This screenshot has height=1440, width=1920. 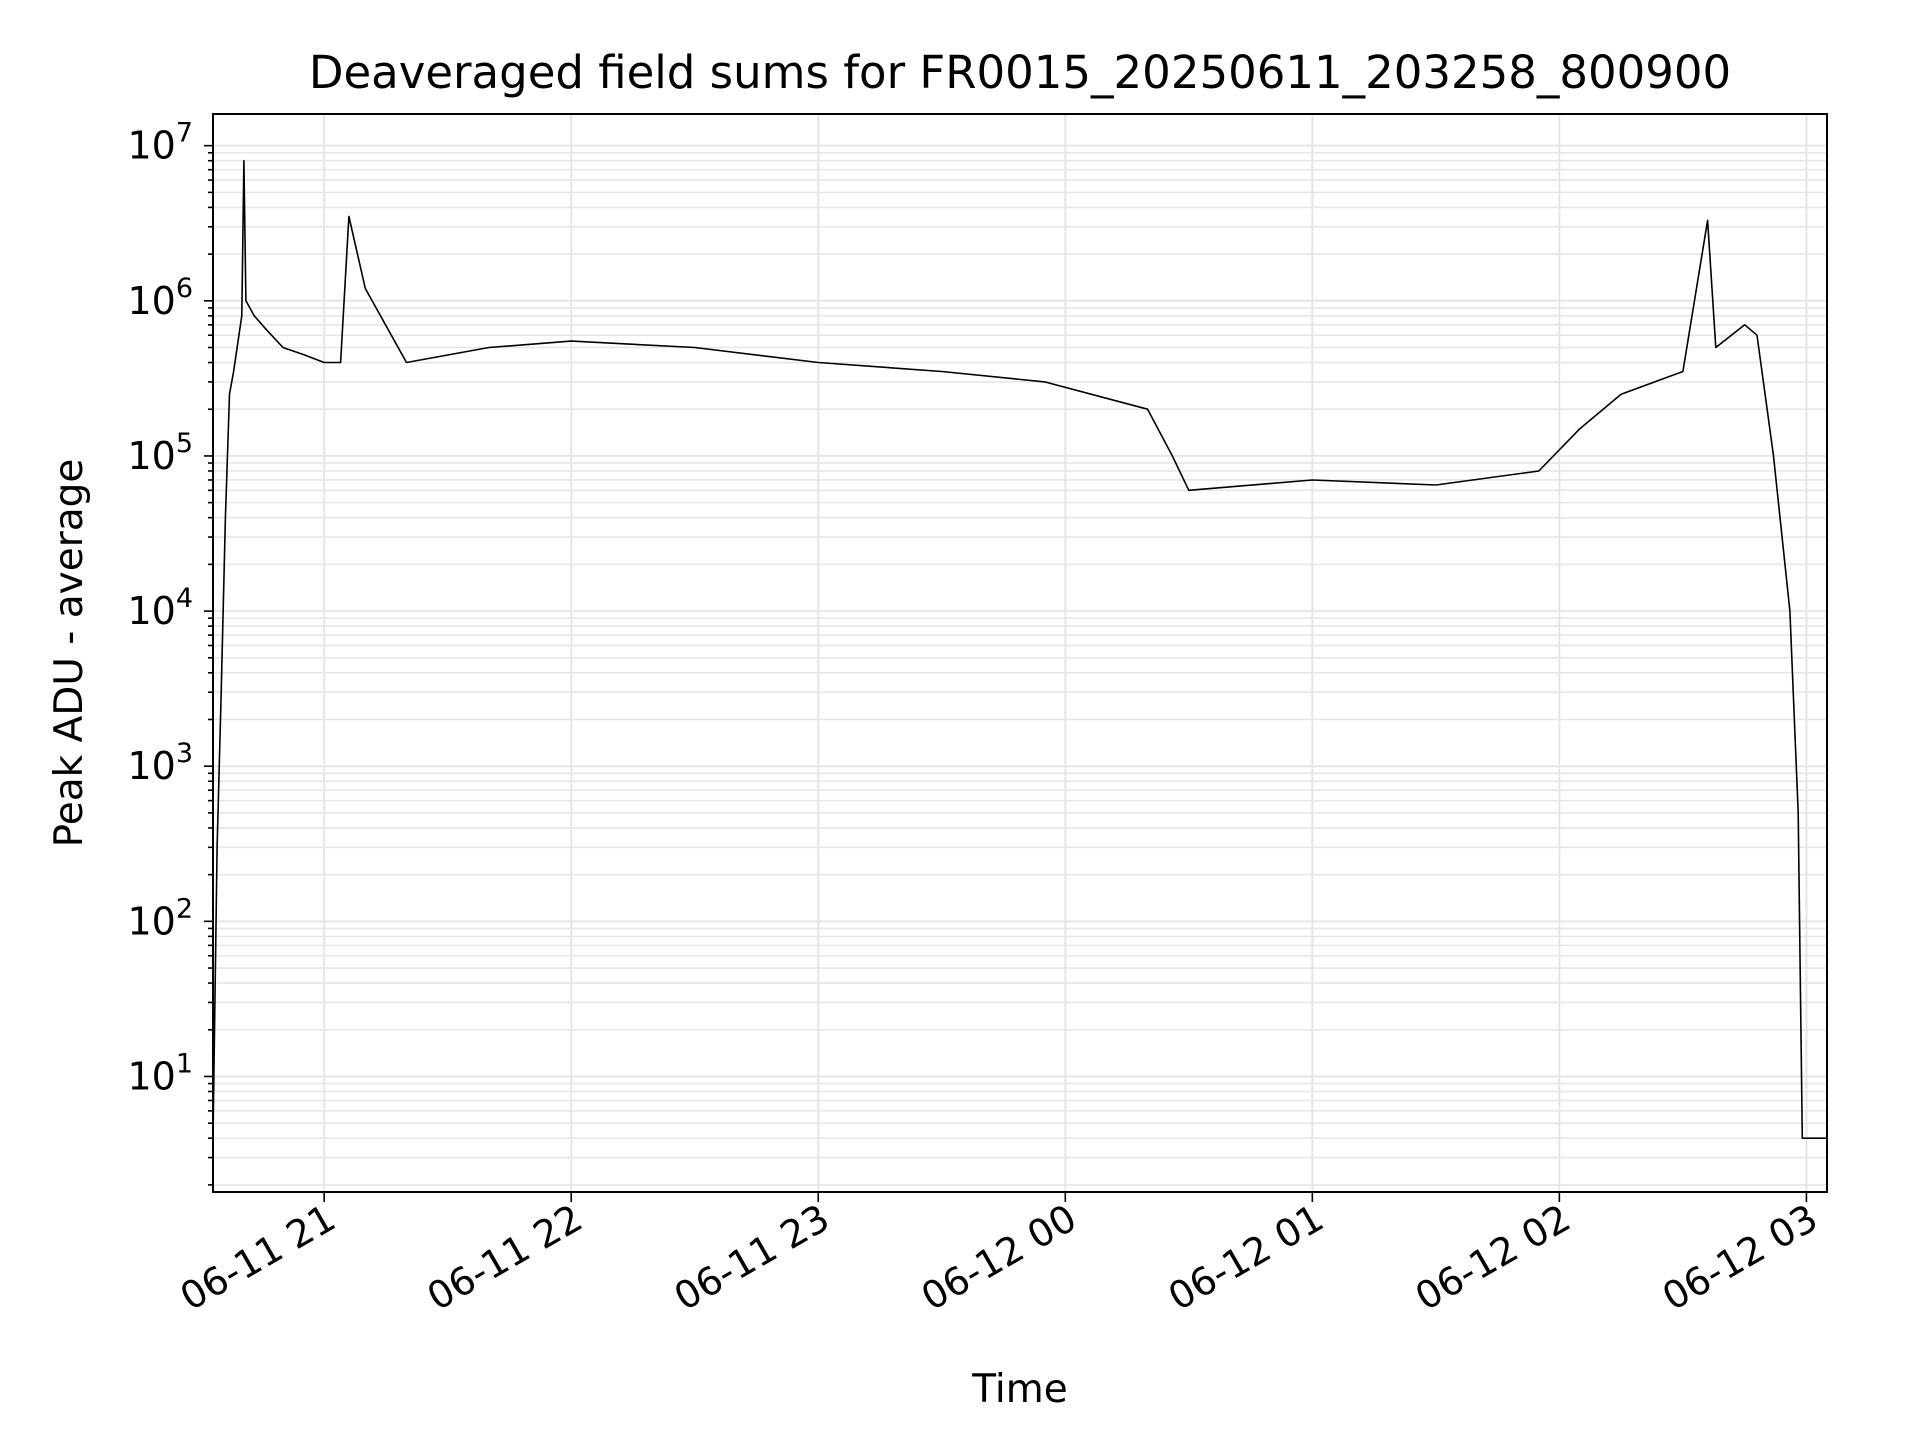 I want to click on x-tick-label: 06-11 23, so click(x=752, y=1258).